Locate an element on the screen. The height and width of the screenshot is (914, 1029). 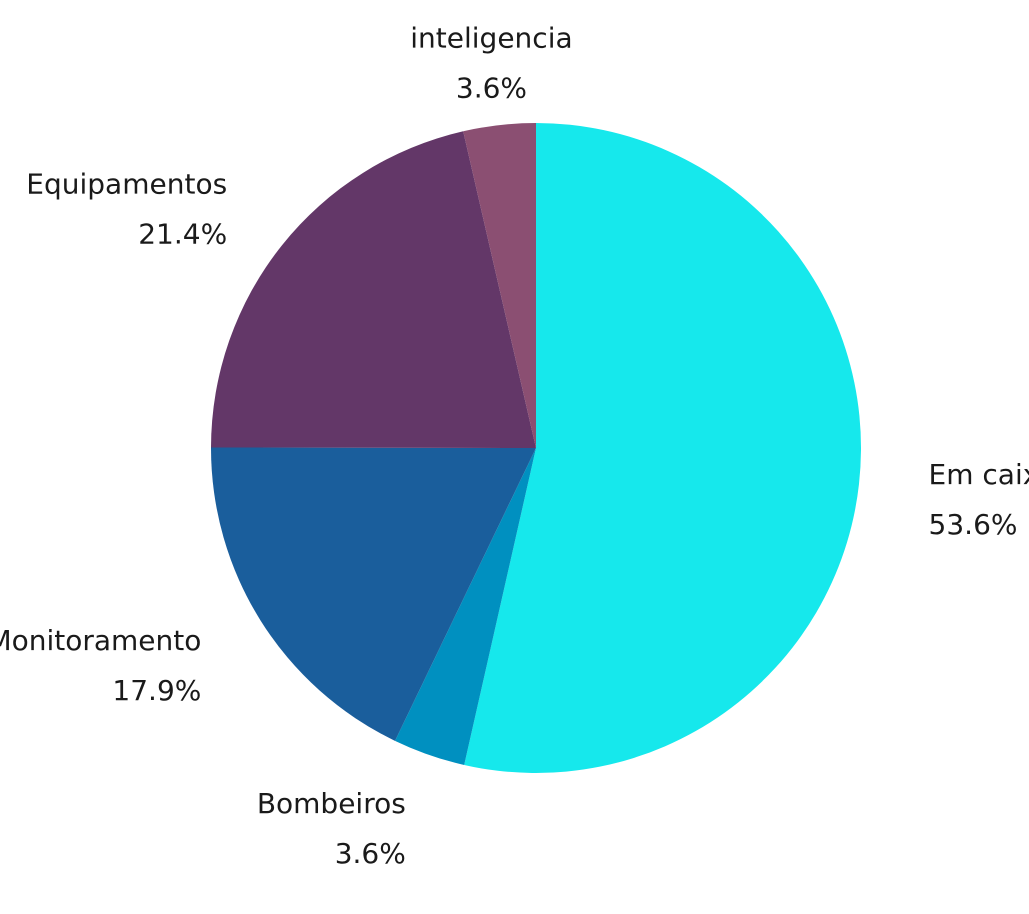
pie-value-monitoramento: 17.9% is located at coordinates (156, 690).